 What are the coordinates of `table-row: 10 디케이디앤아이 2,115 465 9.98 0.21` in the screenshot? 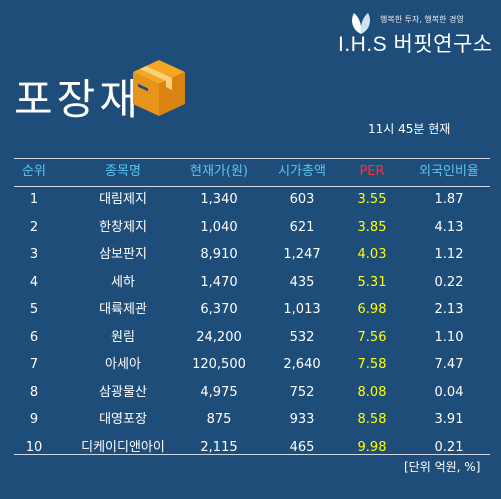 It's located at (252, 448).